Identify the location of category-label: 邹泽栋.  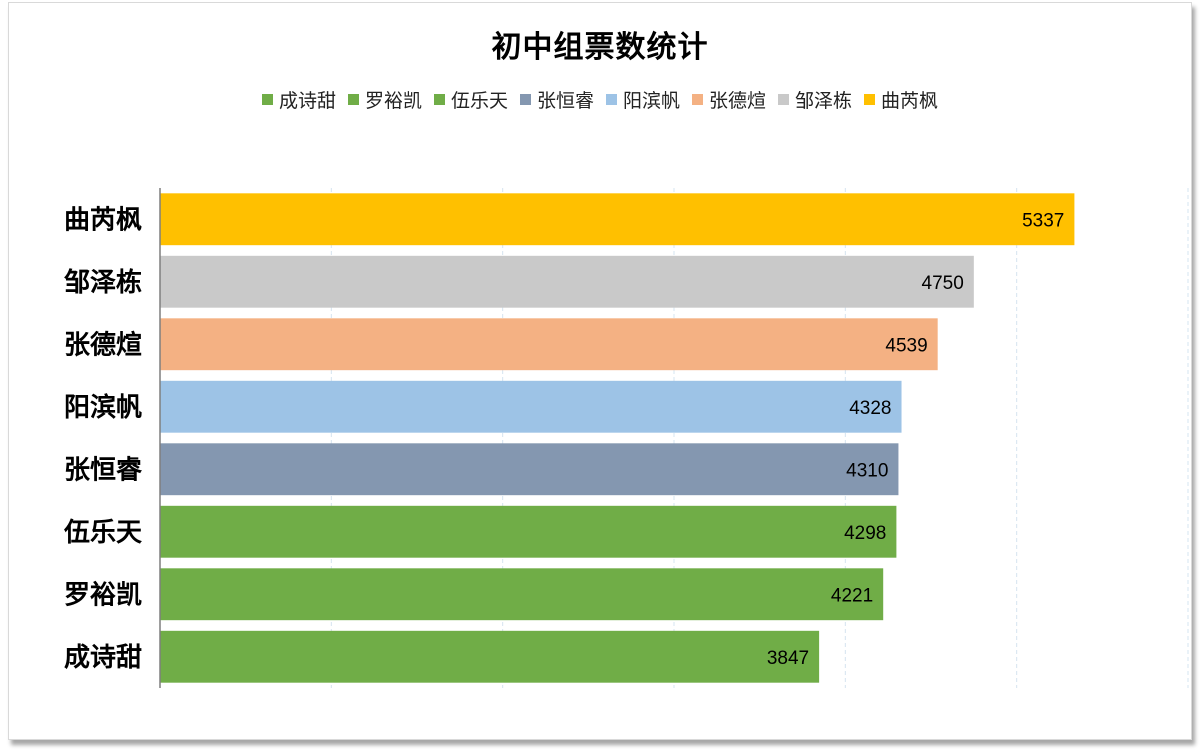
(103, 282).